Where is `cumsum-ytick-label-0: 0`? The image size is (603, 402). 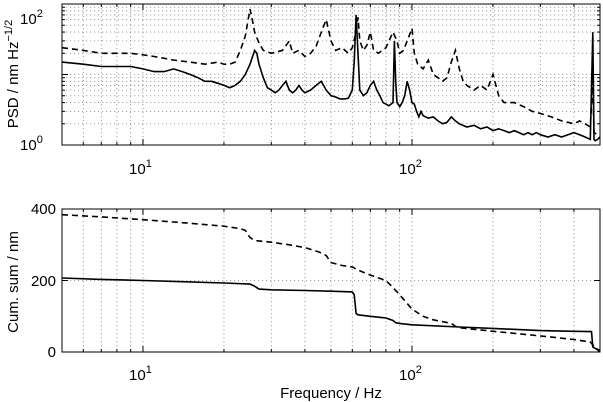
cumsum-ytick-label-0: 0 is located at coordinates (52, 352).